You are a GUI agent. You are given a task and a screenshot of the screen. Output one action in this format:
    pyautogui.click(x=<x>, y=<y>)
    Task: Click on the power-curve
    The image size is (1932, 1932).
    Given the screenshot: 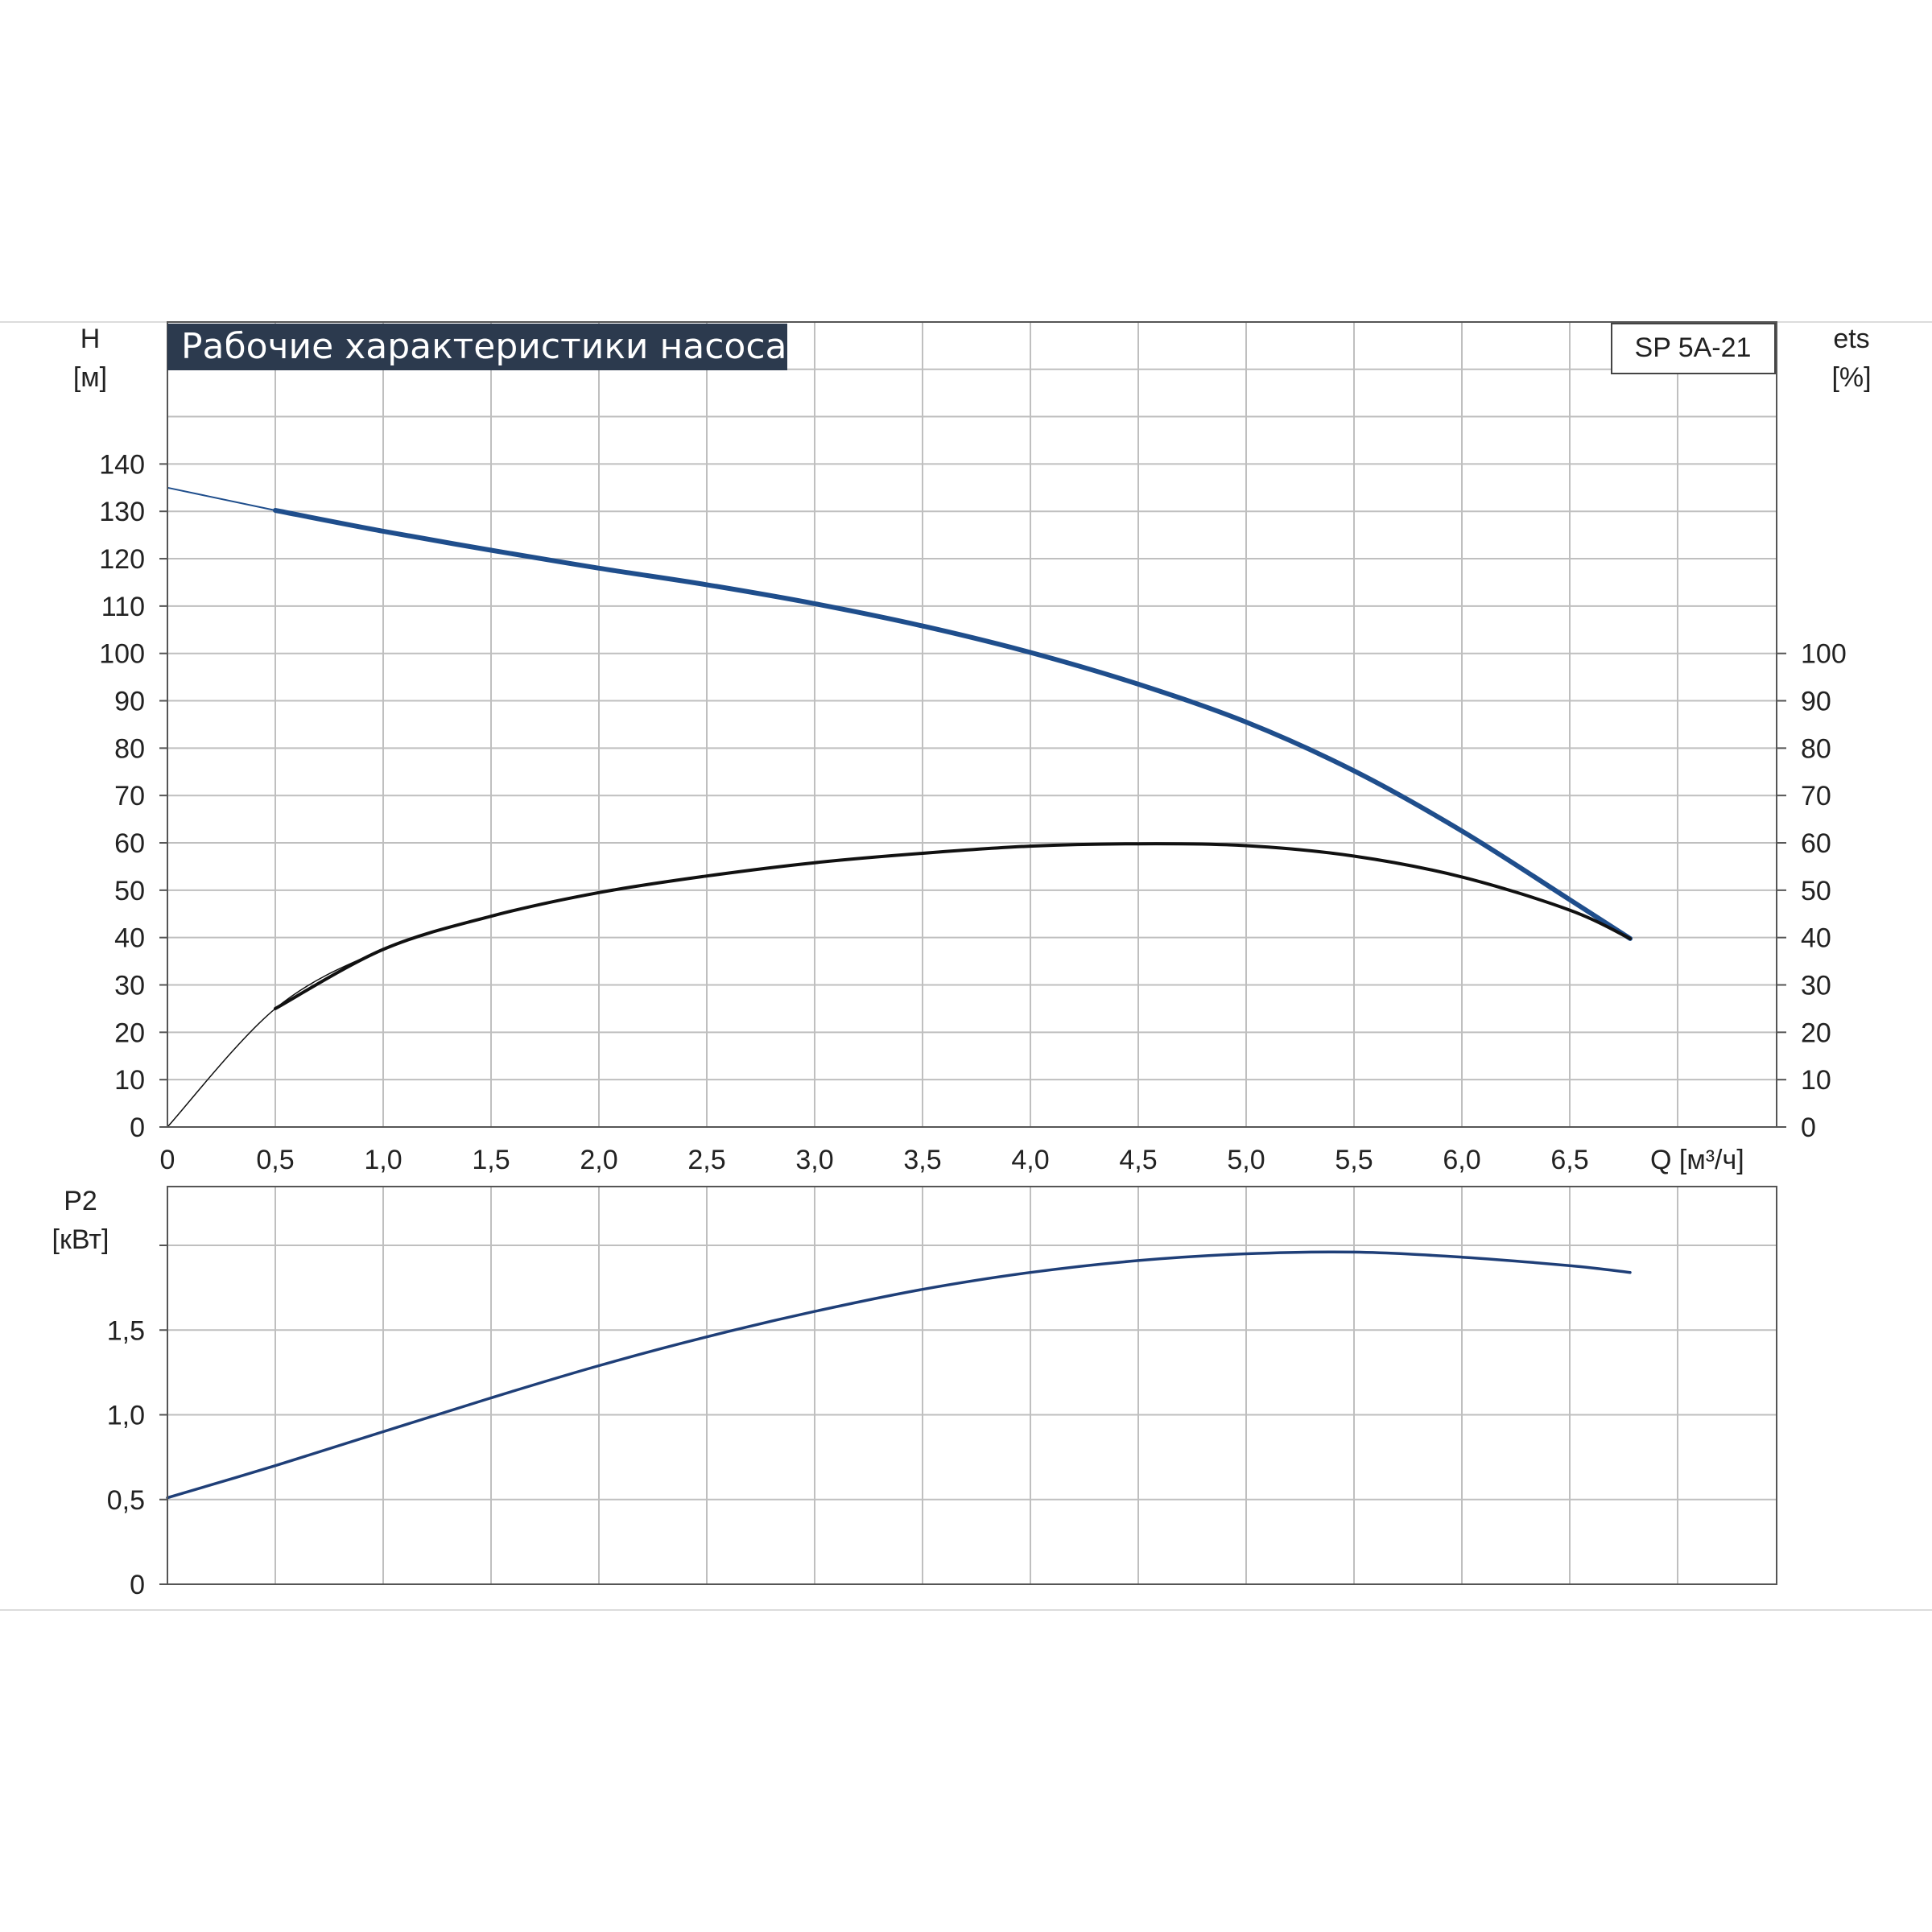 What is the action you would take?
    pyautogui.click(x=899, y=1375)
    